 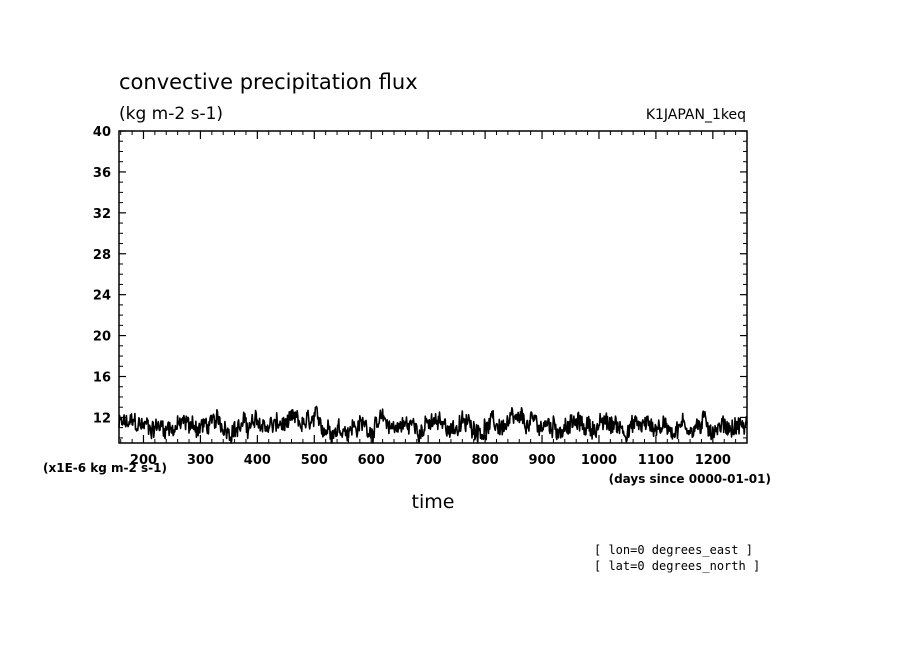 I want to click on y-tick-label: 12, so click(x=102, y=418).